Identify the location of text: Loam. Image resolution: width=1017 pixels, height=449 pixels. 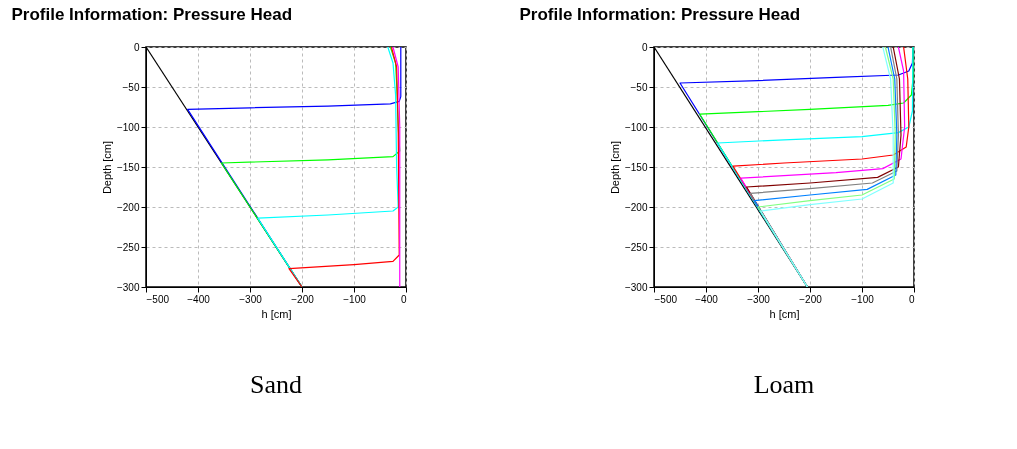
(784, 384).